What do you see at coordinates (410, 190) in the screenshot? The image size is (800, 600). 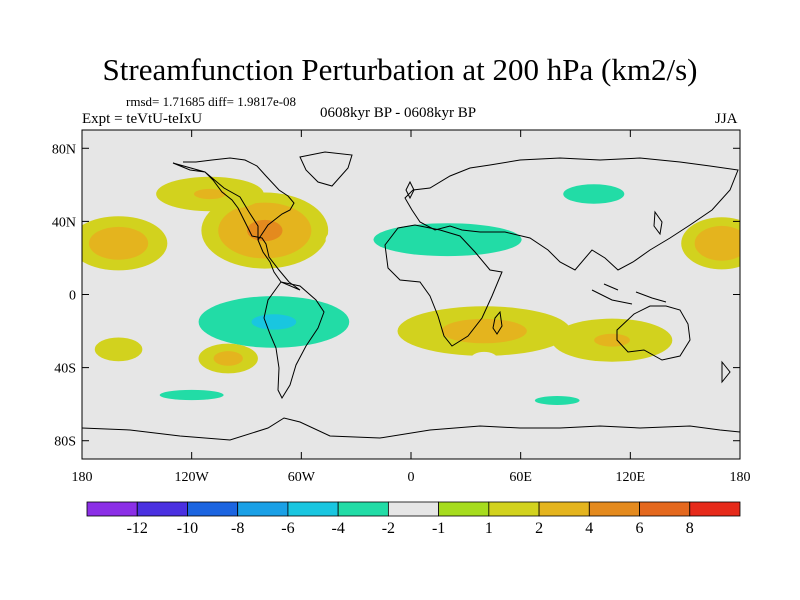 I see `coastline-uk` at bounding box center [410, 190].